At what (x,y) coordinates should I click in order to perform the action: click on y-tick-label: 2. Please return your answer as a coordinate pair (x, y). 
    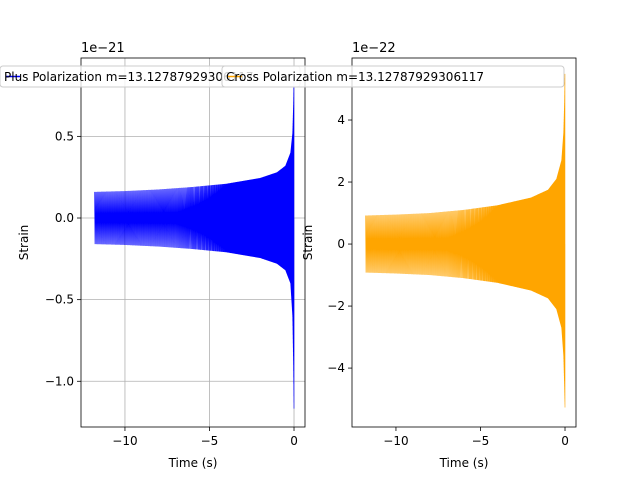
    Looking at the image, I should click on (341, 182).